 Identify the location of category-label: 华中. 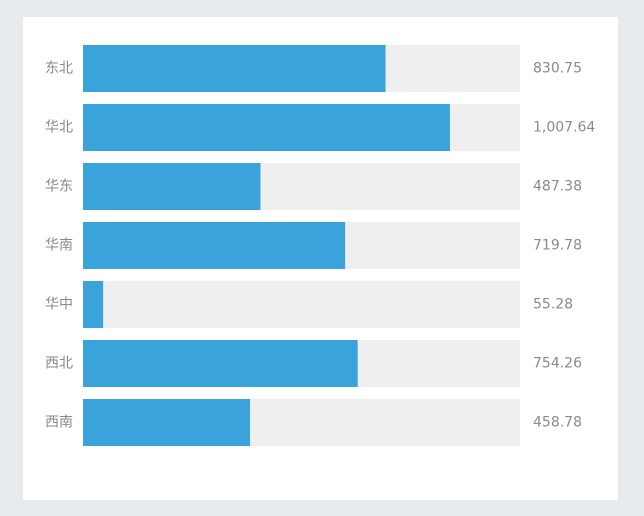
(59, 305).